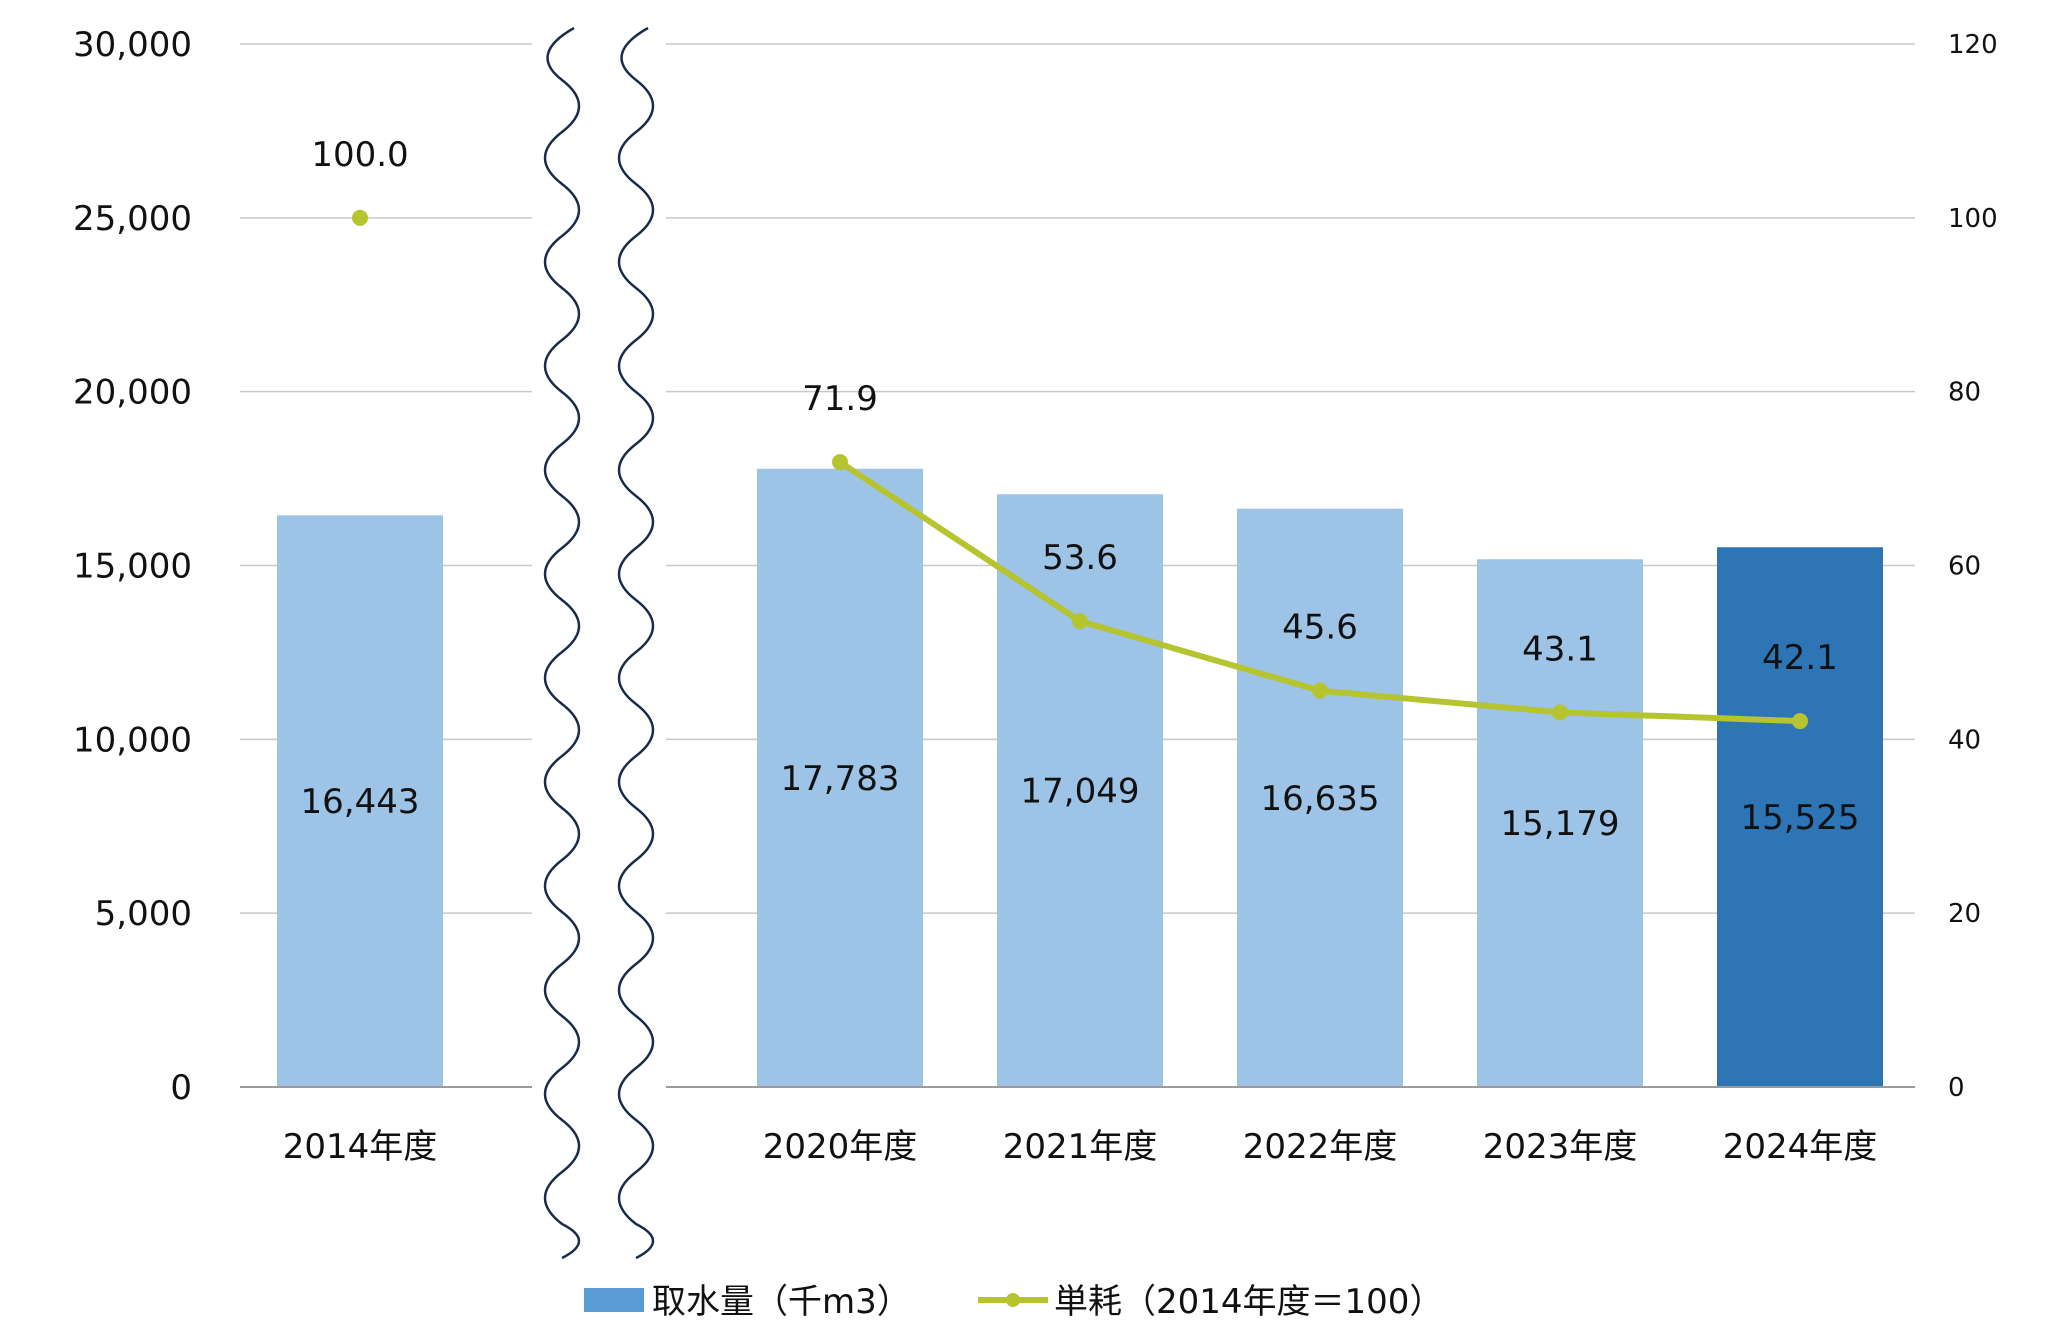 The width and height of the screenshot is (2048, 1340). What do you see at coordinates (1800, 658) in the screenshot?
I see `line-value-label: 42.1` at bounding box center [1800, 658].